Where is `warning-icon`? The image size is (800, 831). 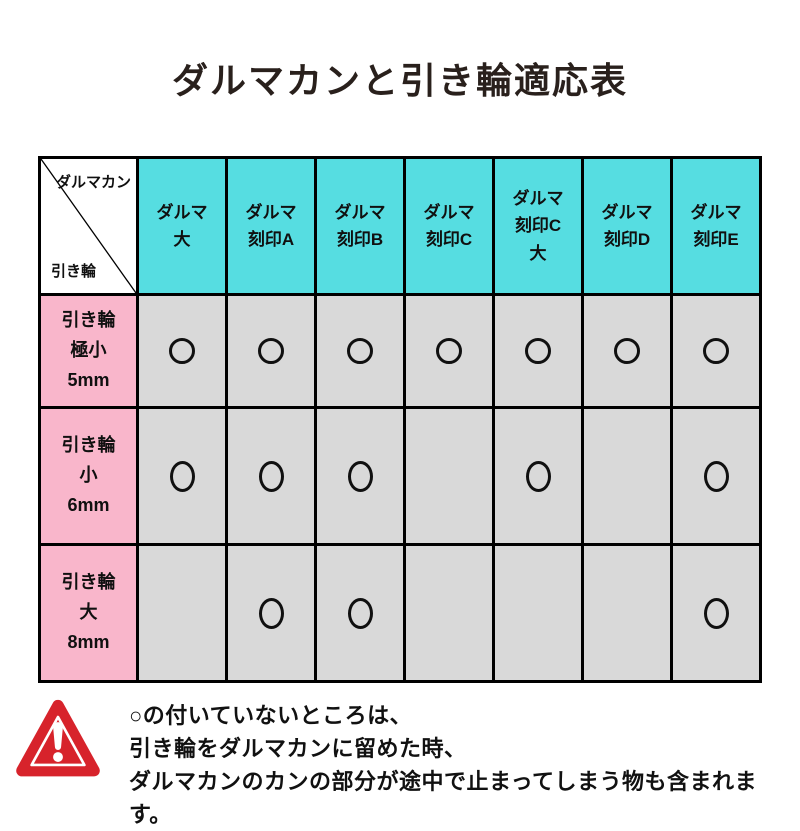 warning-icon is located at coordinates (58, 738).